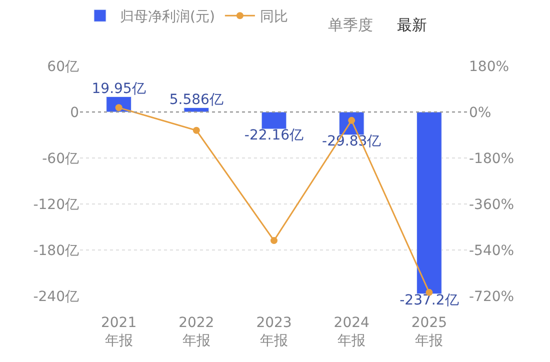 Image resolution: width=550 pixels, height=362 pixels. What do you see at coordinates (274, 17) in the screenshot?
I see `legend-label: 同比` at bounding box center [274, 17].